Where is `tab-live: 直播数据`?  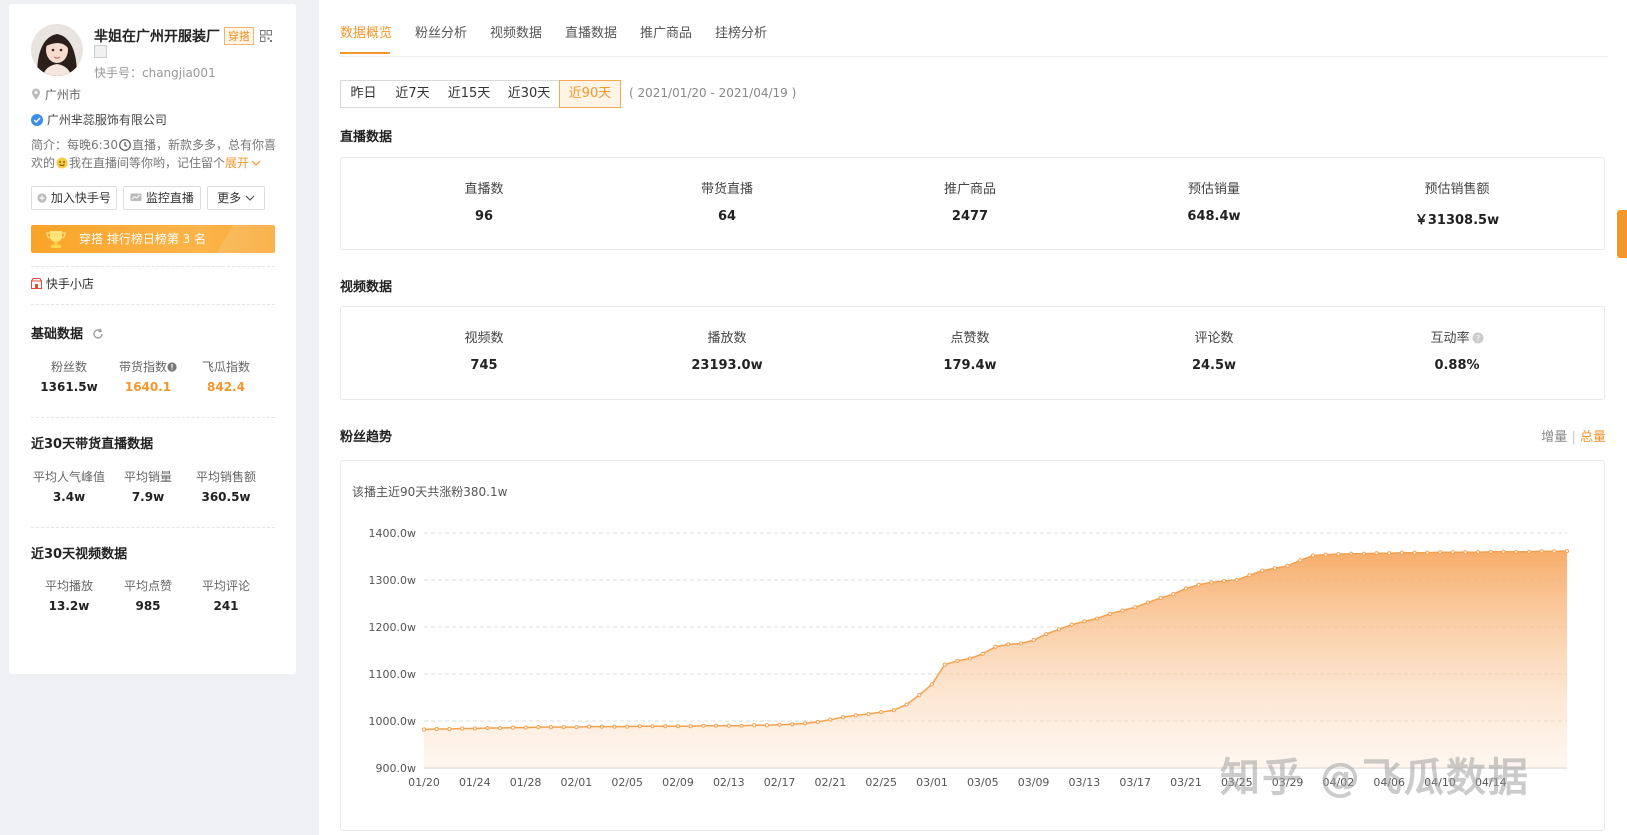
tab-live: 直播数据 is located at coordinates (591, 33).